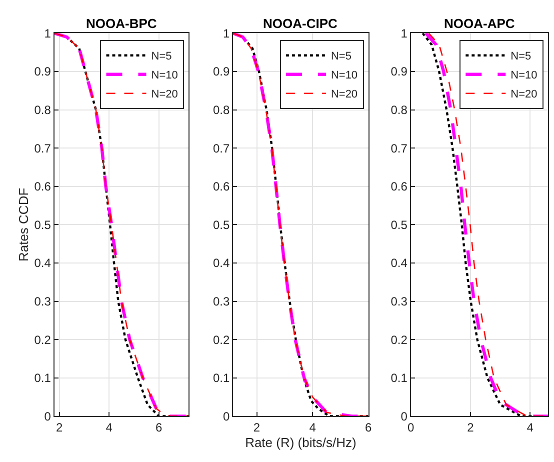 Image resolution: width=554 pixels, height=462 pixels. Describe the element at coordinates (480, 23) in the screenshot. I see `chart-title: NOOA-APC` at that location.